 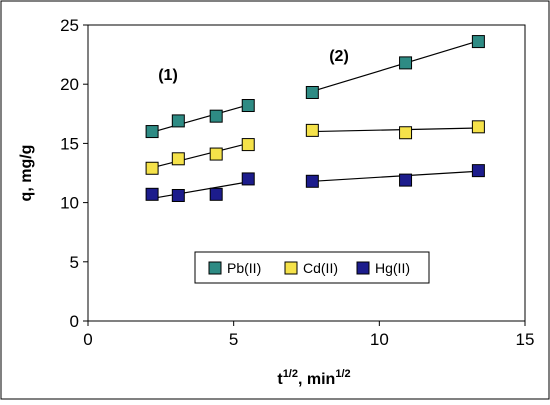 What do you see at coordinates (215, 268) in the screenshot?
I see `legend-marker-pbii` at bounding box center [215, 268].